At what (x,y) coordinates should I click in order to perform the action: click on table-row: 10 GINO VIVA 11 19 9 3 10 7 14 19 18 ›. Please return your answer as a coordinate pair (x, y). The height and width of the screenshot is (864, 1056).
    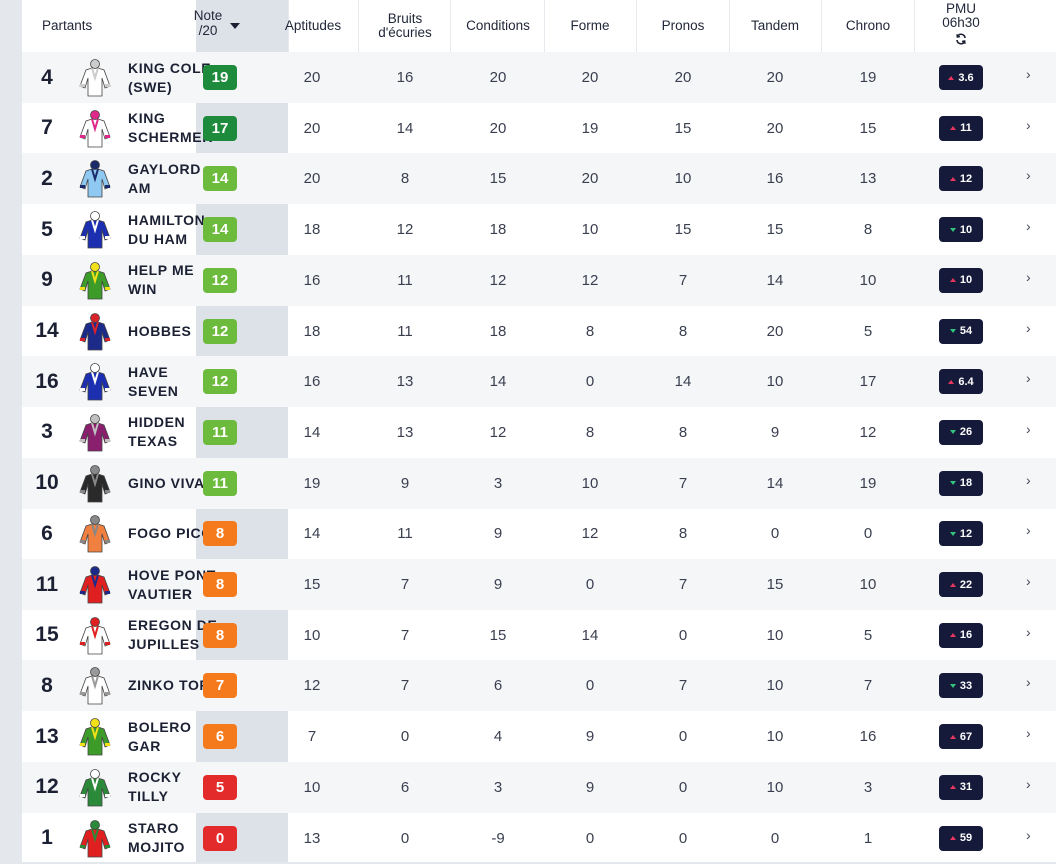
    Looking at the image, I should click on (539, 483).